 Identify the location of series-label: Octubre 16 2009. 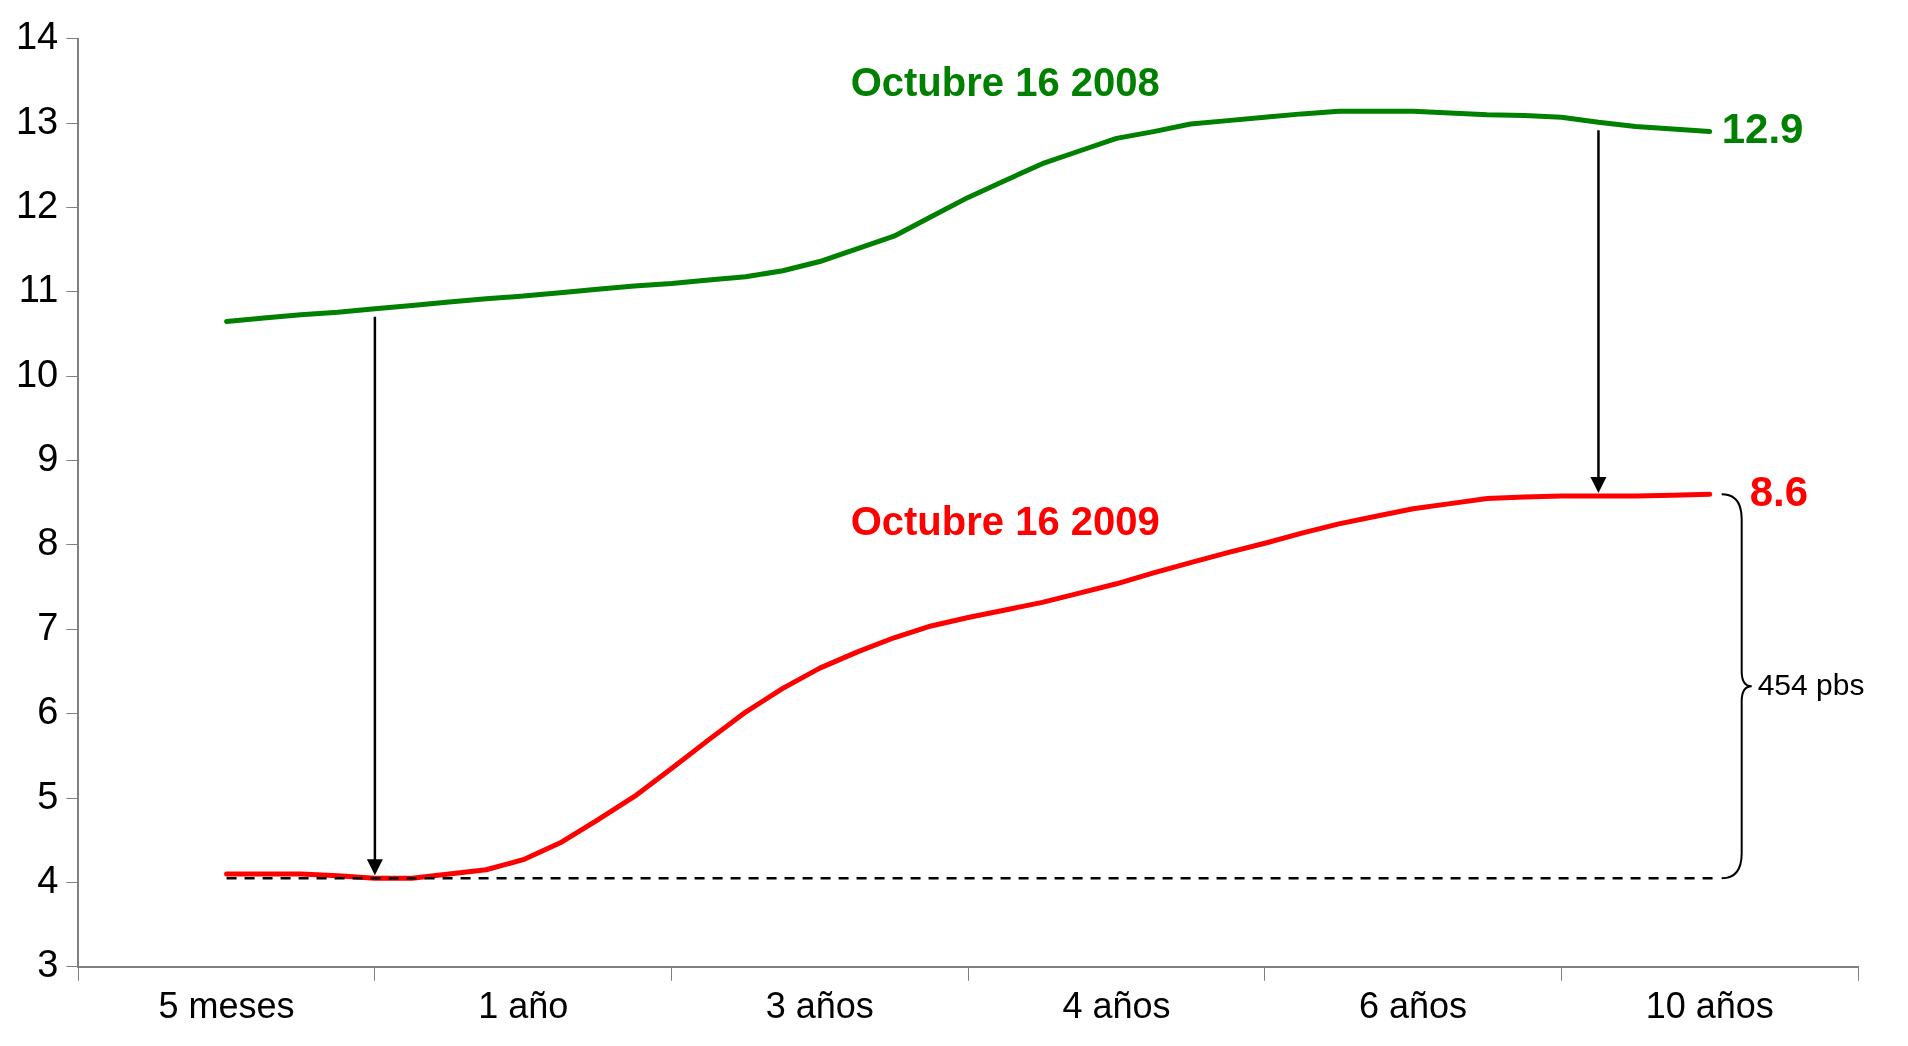
(1005, 520).